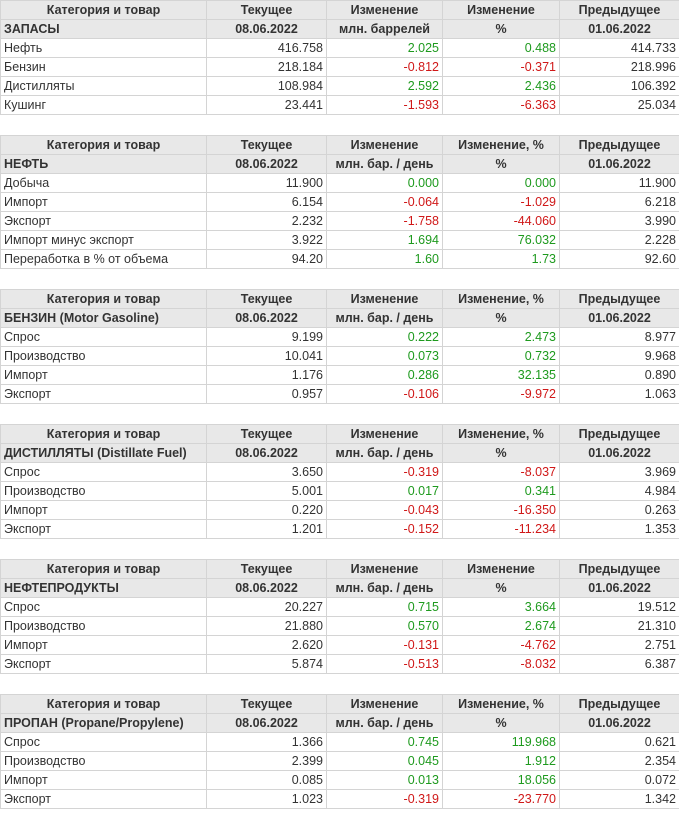  I want to click on table-row: Производство 21.880 0.570 2.674 21.310, so click(339, 626).